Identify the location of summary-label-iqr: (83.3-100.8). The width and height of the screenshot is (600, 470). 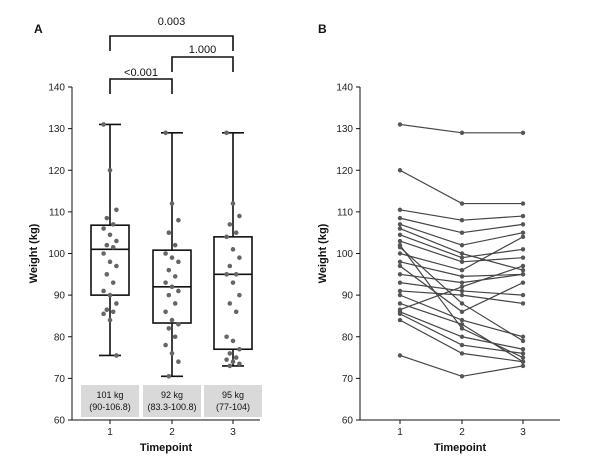
(171, 407).